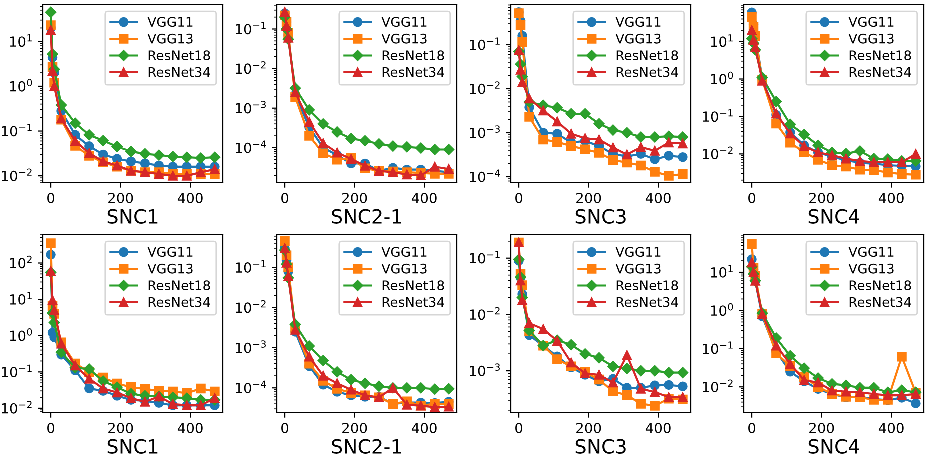 This screenshot has height=461, width=930. I want to click on y-tick-label: 10$^{2}$, so click(21, 262).